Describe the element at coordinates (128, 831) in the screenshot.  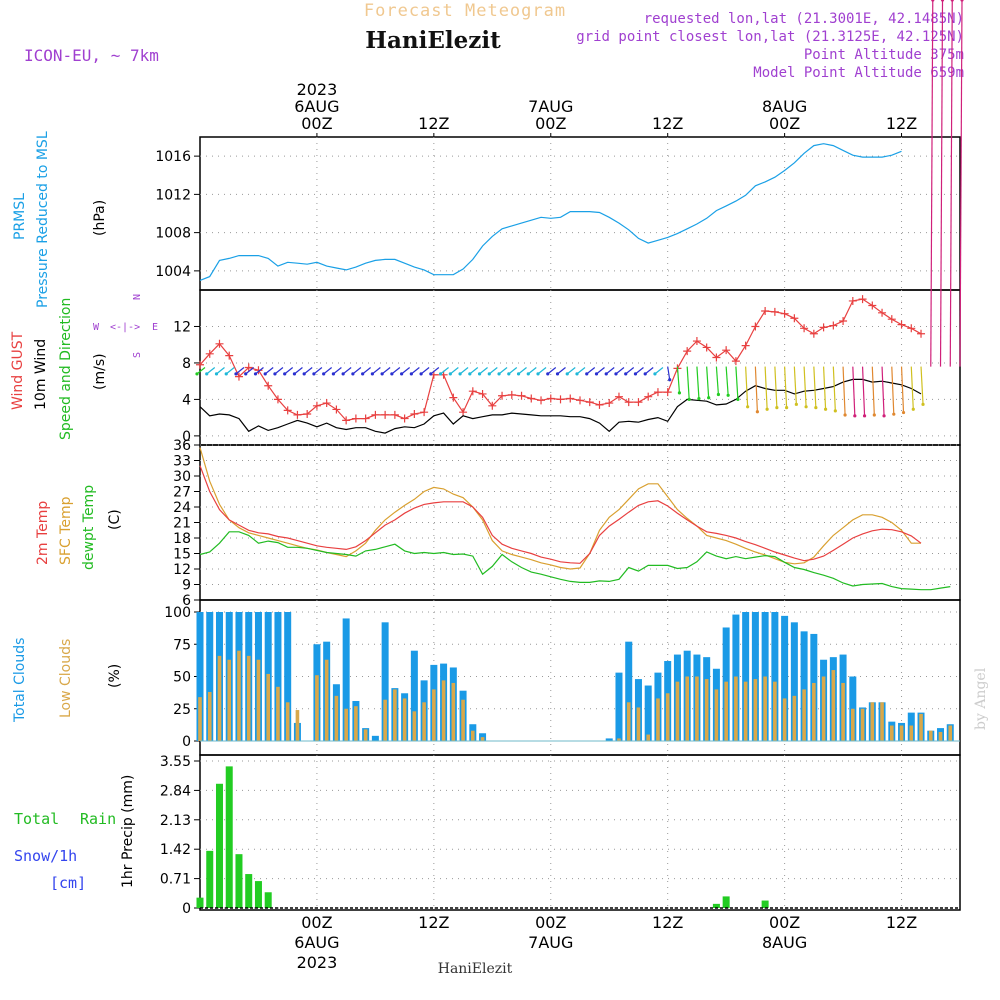
I see `precip-unit: 1hr Precip (mm)` at that location.